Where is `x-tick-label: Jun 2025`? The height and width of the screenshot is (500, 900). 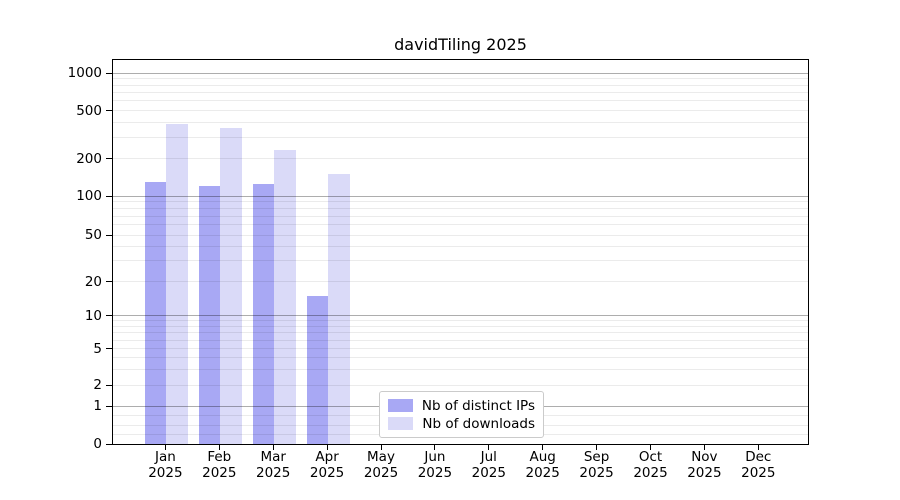 x-tick-label: Jun 2025 is located at coordinates (435, 465).